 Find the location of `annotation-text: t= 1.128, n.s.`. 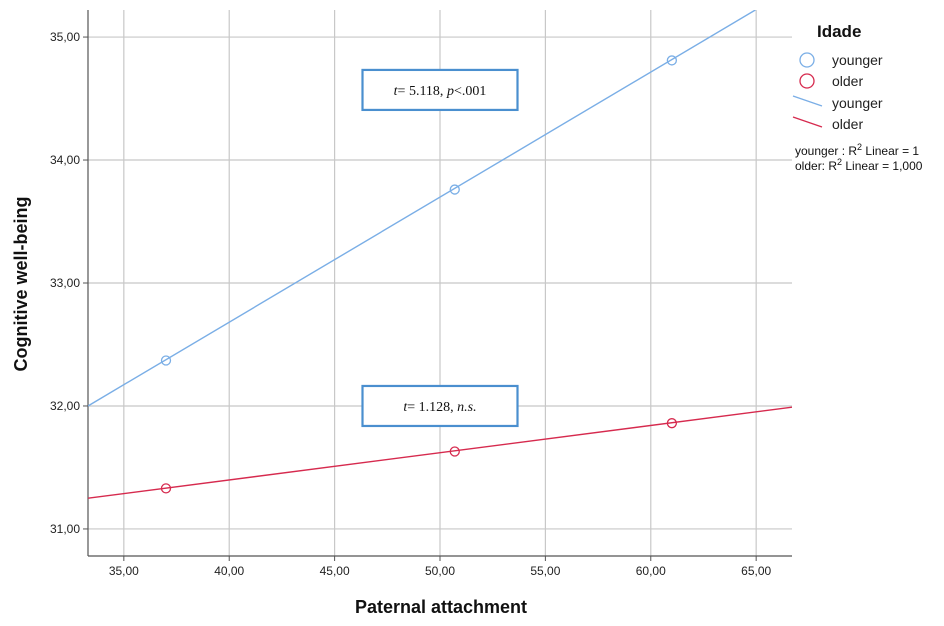

annotation-text: t= 1.128, n.s. is located at coordinates (439, 407).